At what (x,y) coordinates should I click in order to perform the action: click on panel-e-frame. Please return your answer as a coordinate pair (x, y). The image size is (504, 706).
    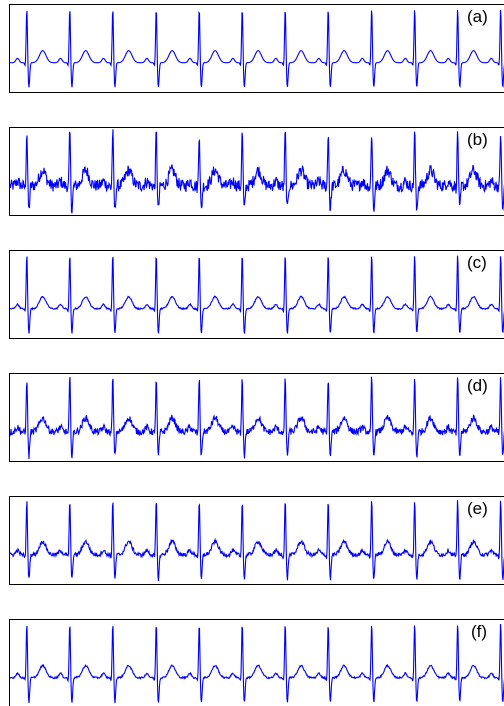
    Looking at the image, I should click on (256, 540).